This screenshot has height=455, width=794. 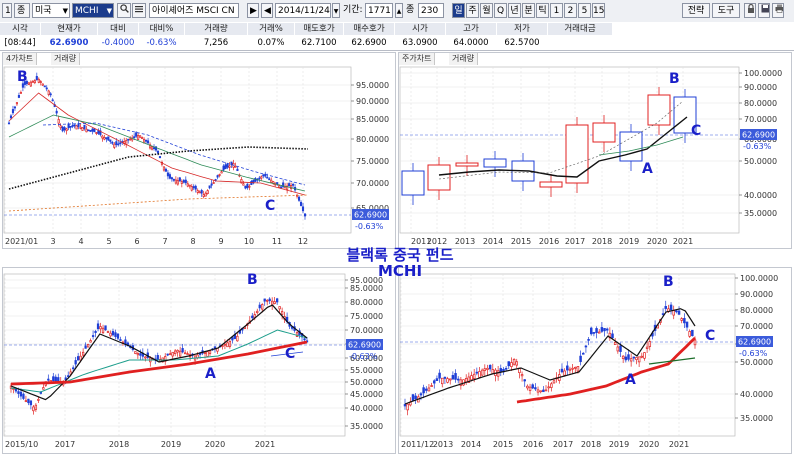 What do you see at coordinates (471, 29) in the screenshot?
I see `quote-header: 고가` at bounding box center [471, 29].